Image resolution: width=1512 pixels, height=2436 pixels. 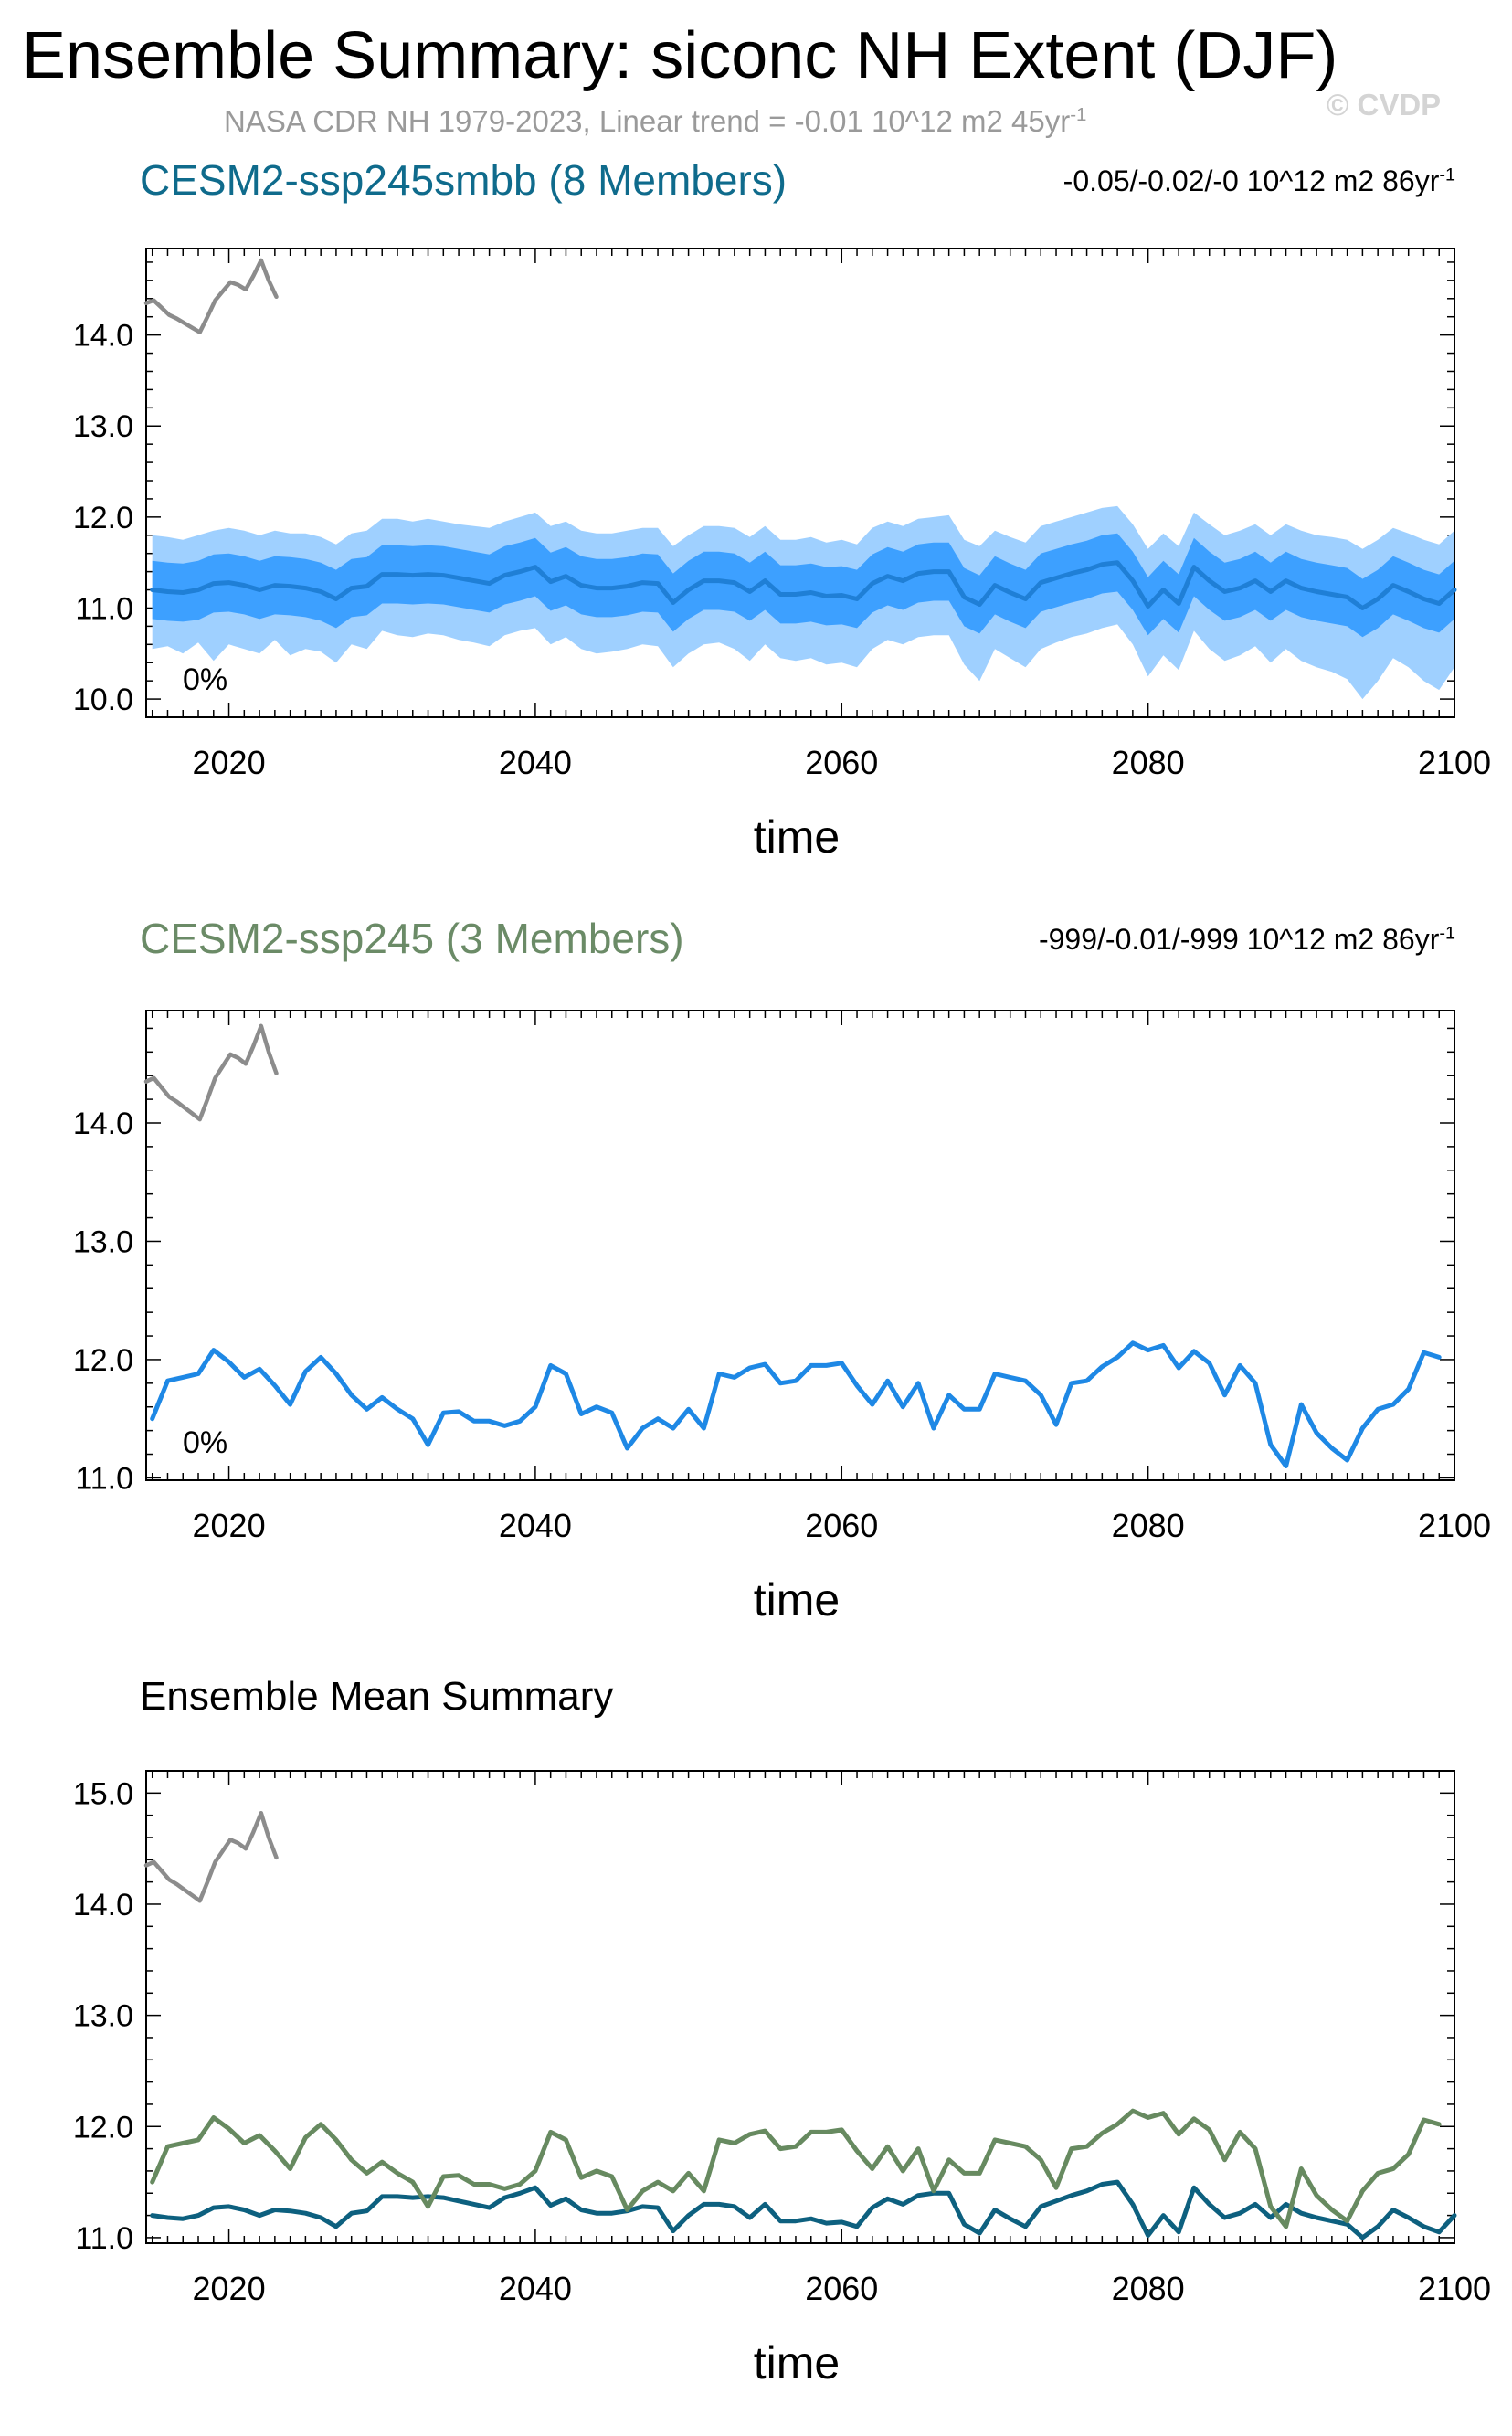 I want to click on panel3-title: Ensemble Mean Summary, so click(x=377, y=1696).